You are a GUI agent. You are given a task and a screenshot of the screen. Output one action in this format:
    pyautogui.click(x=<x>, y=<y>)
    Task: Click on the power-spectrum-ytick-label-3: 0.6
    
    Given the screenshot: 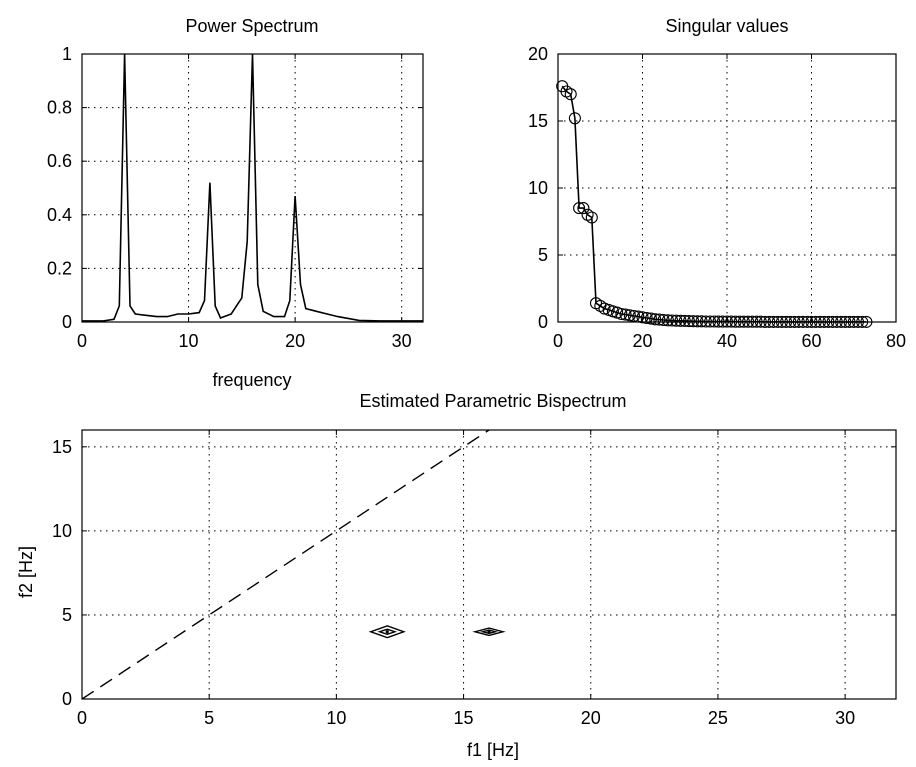 What is the action you would take?
    pyautogui.click(x=59, y=161)
    